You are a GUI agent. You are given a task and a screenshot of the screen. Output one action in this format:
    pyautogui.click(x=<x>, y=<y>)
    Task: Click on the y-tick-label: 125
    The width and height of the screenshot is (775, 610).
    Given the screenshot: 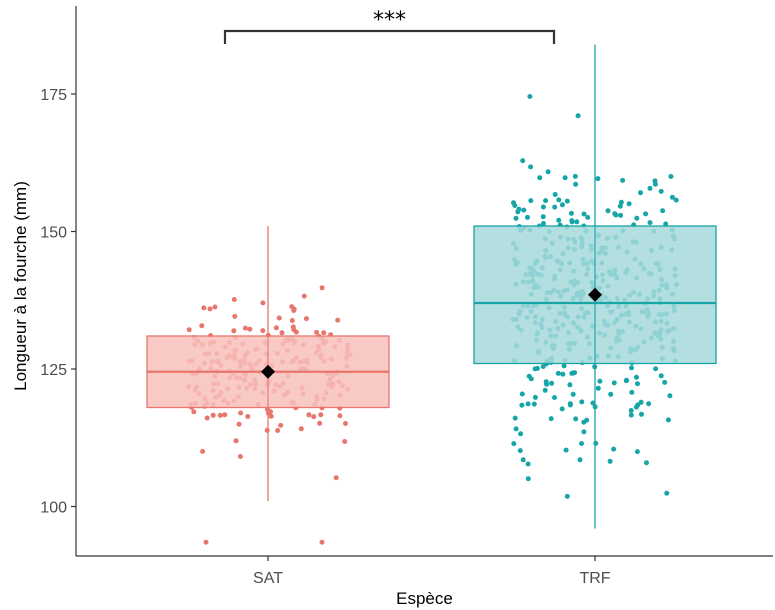 What is the action you would take?
    pyautogui.click(x=53, y=370)
    